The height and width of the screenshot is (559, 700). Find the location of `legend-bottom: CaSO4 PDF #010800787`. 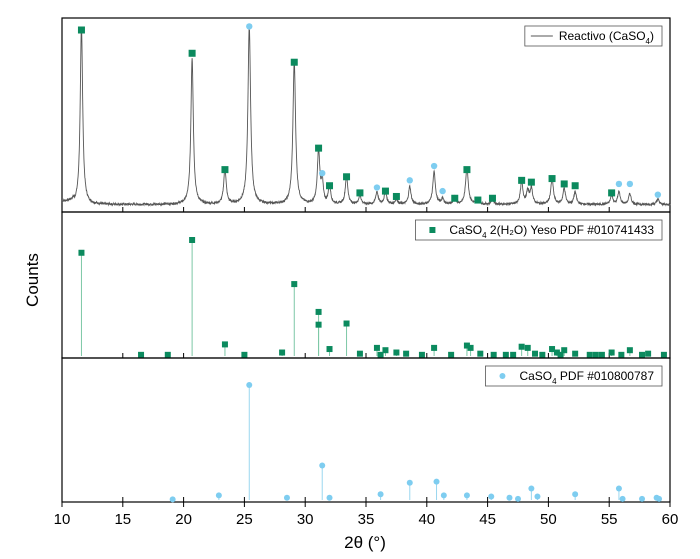

legend-bottom: CaSO4 PDF #010800787 is located at coordinates (574, 376).